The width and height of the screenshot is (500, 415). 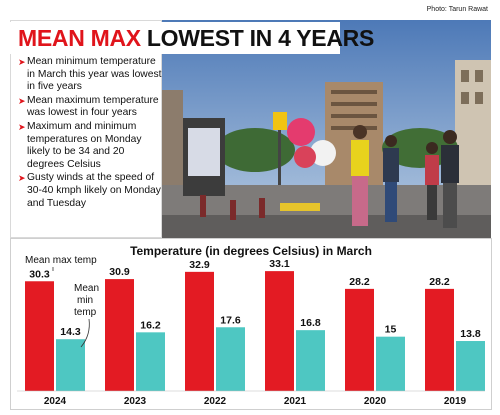 I want to click on value-label-max-2019: 28.2, so click(x=439, y=282).